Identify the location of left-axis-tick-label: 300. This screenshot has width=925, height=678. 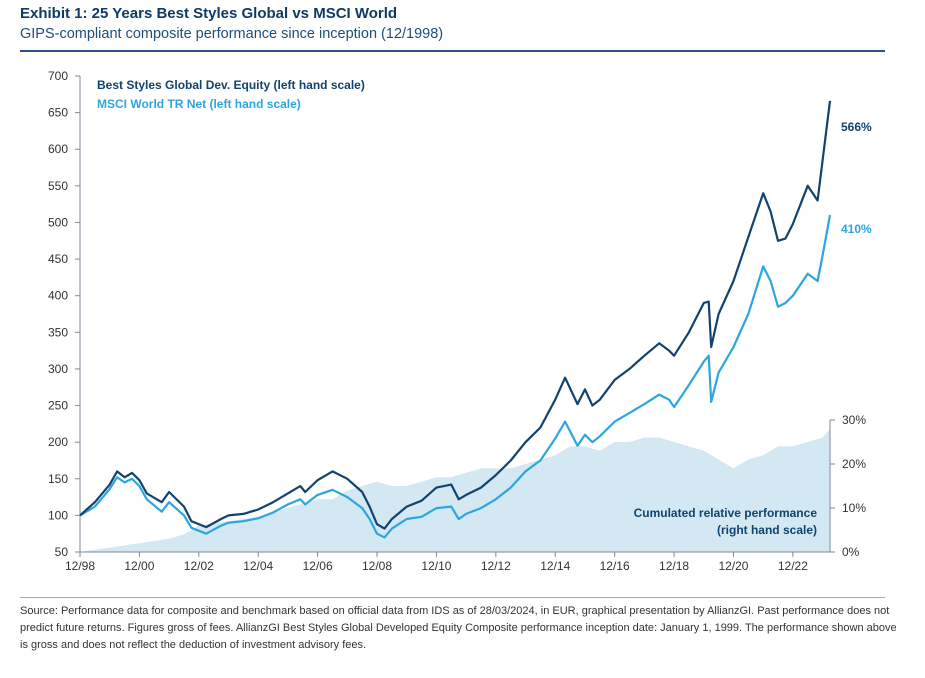
(58, 369).